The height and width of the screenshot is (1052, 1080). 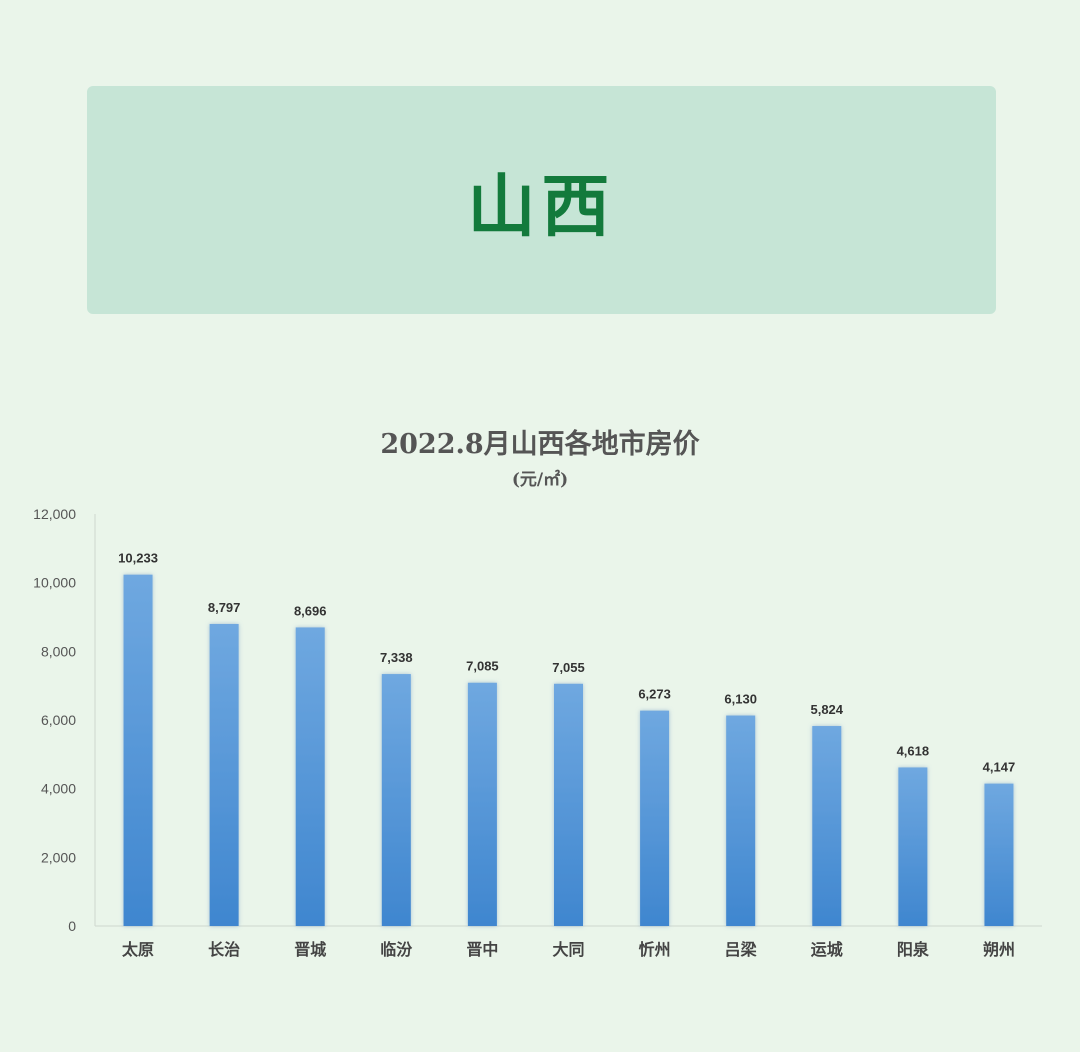 What do you see at coordinates (654, 694) in the screenshot?
I see `value-label: 6,273` at bounding box center [654, 694].